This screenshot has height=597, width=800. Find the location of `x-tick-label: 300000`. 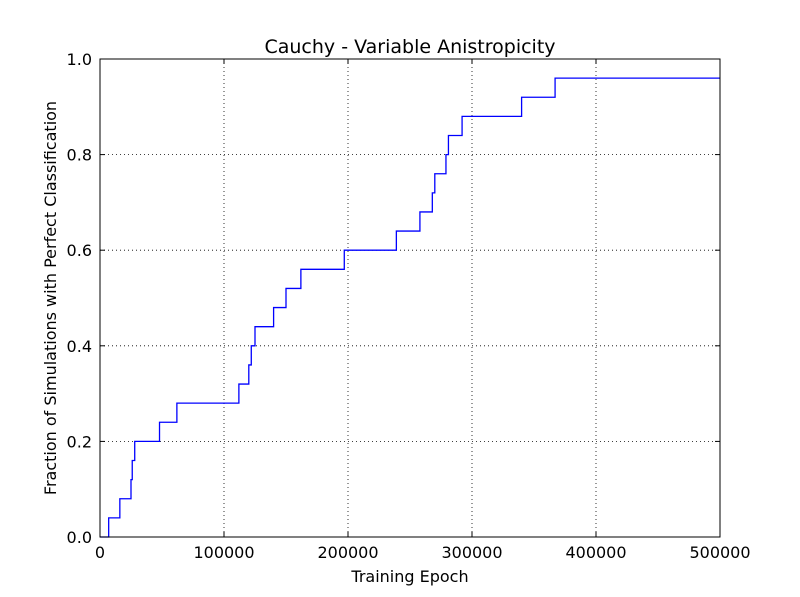

x-tick-label: 300000 is located at coordinates (471, 552).